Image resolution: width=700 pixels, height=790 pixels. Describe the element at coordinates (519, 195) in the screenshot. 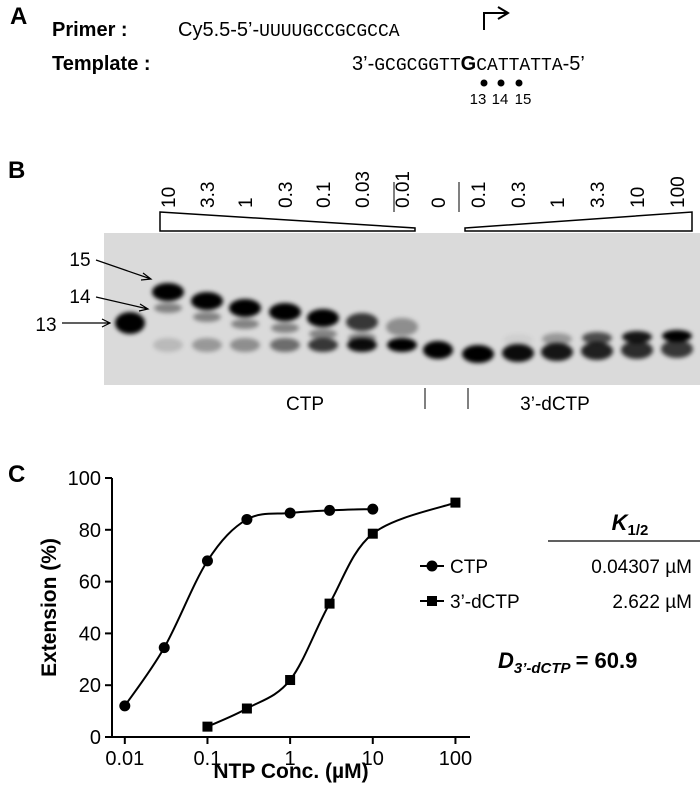

I see `lane-label: 0.3` at that location.